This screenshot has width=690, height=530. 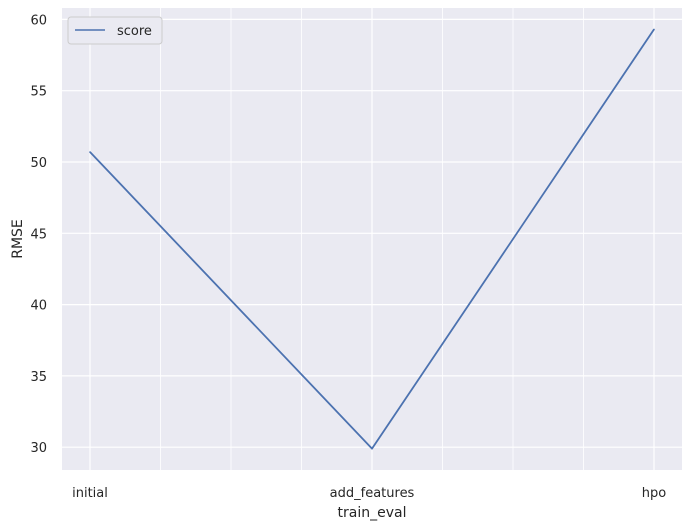 I want to click on y-tick-label: 35, so click(x=38, y=377).